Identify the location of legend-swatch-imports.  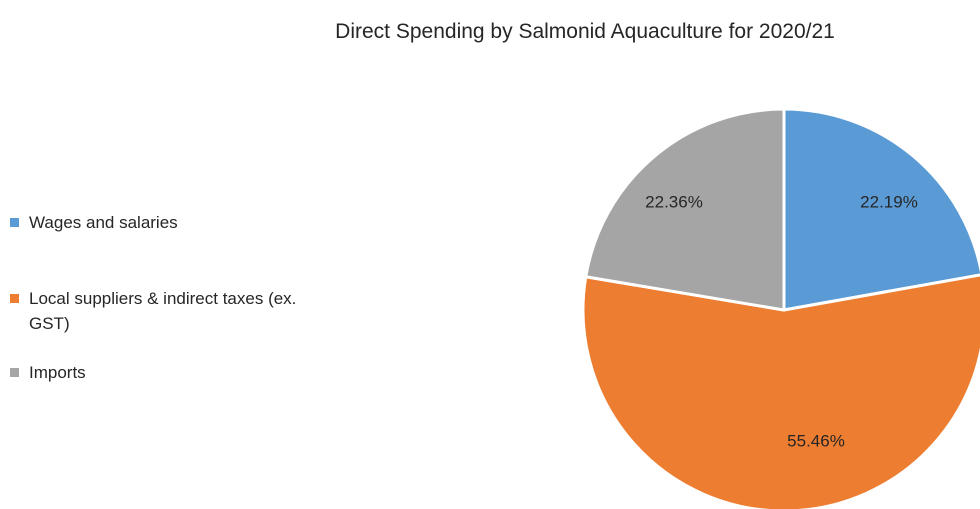
(14, 372).